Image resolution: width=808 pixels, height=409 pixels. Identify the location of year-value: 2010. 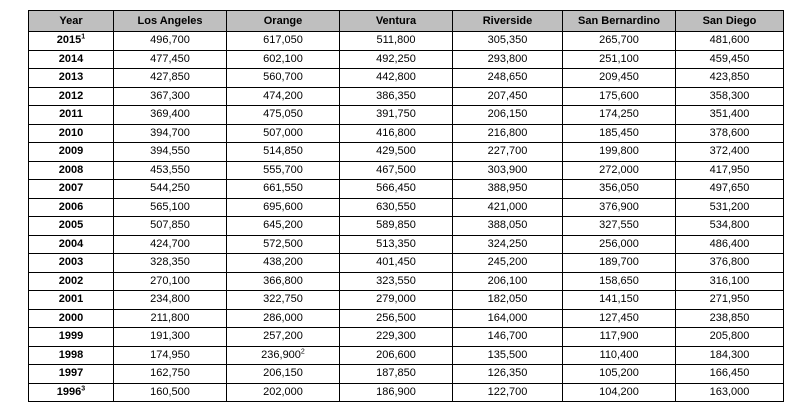
(71, 132).